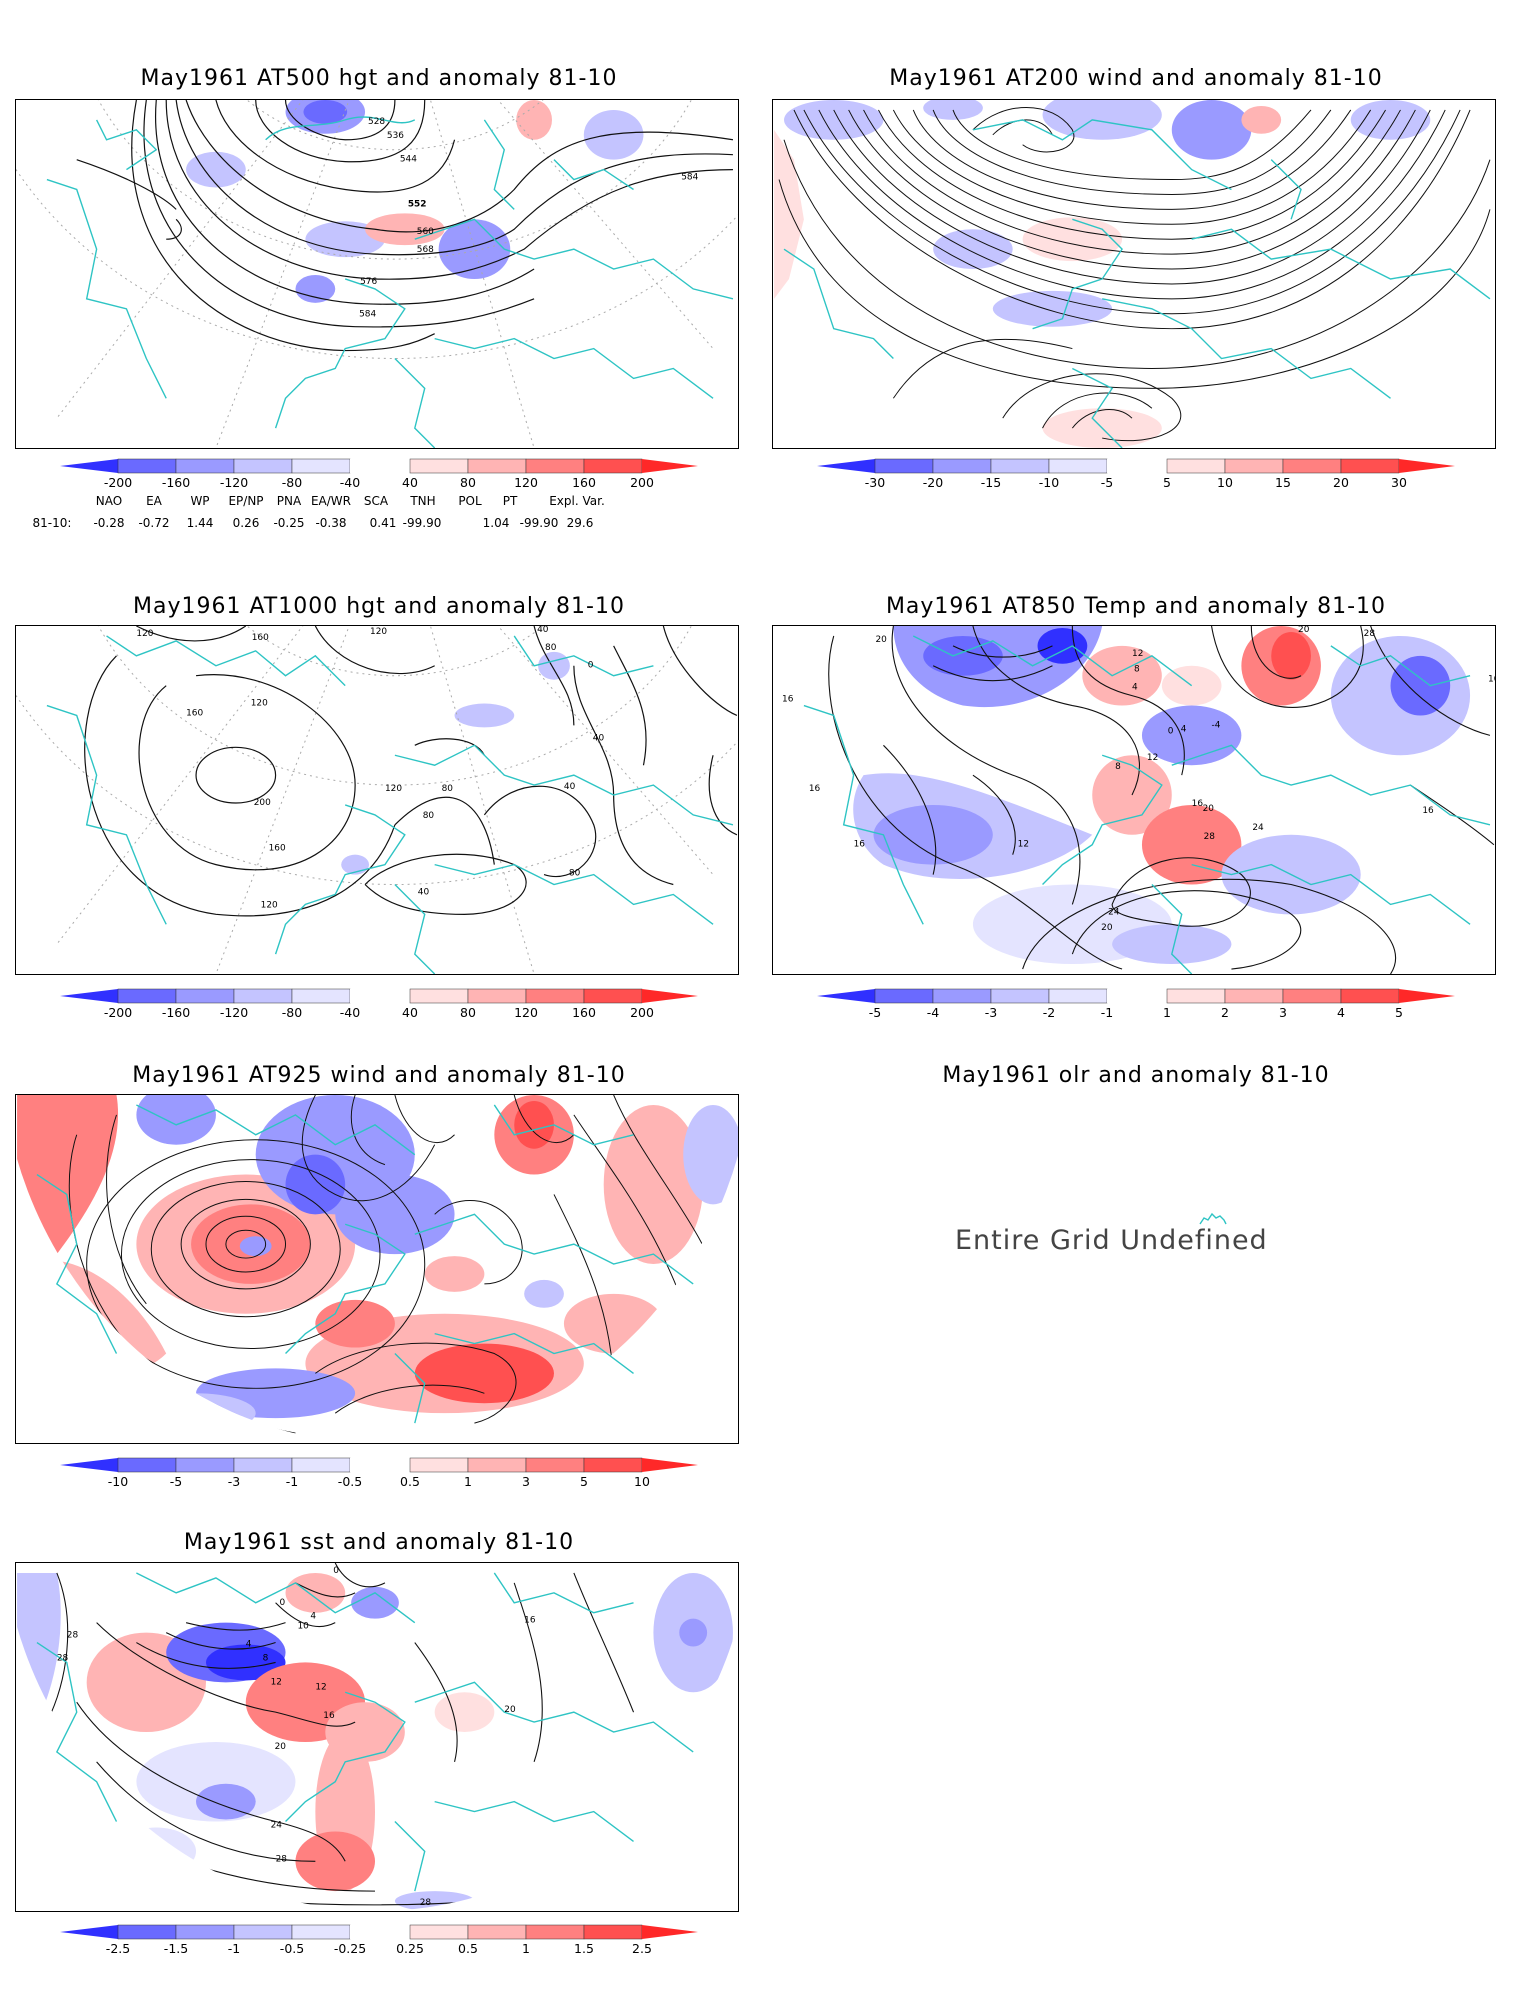 Image resolution: width=1520 pixels, height=2000 pixels. Describe the element at coordinates (380, 483) in the screenshot. I see `colorbar-ticks: -200 -160 -120 -80 -40 40 80 120 160 200` at that location.